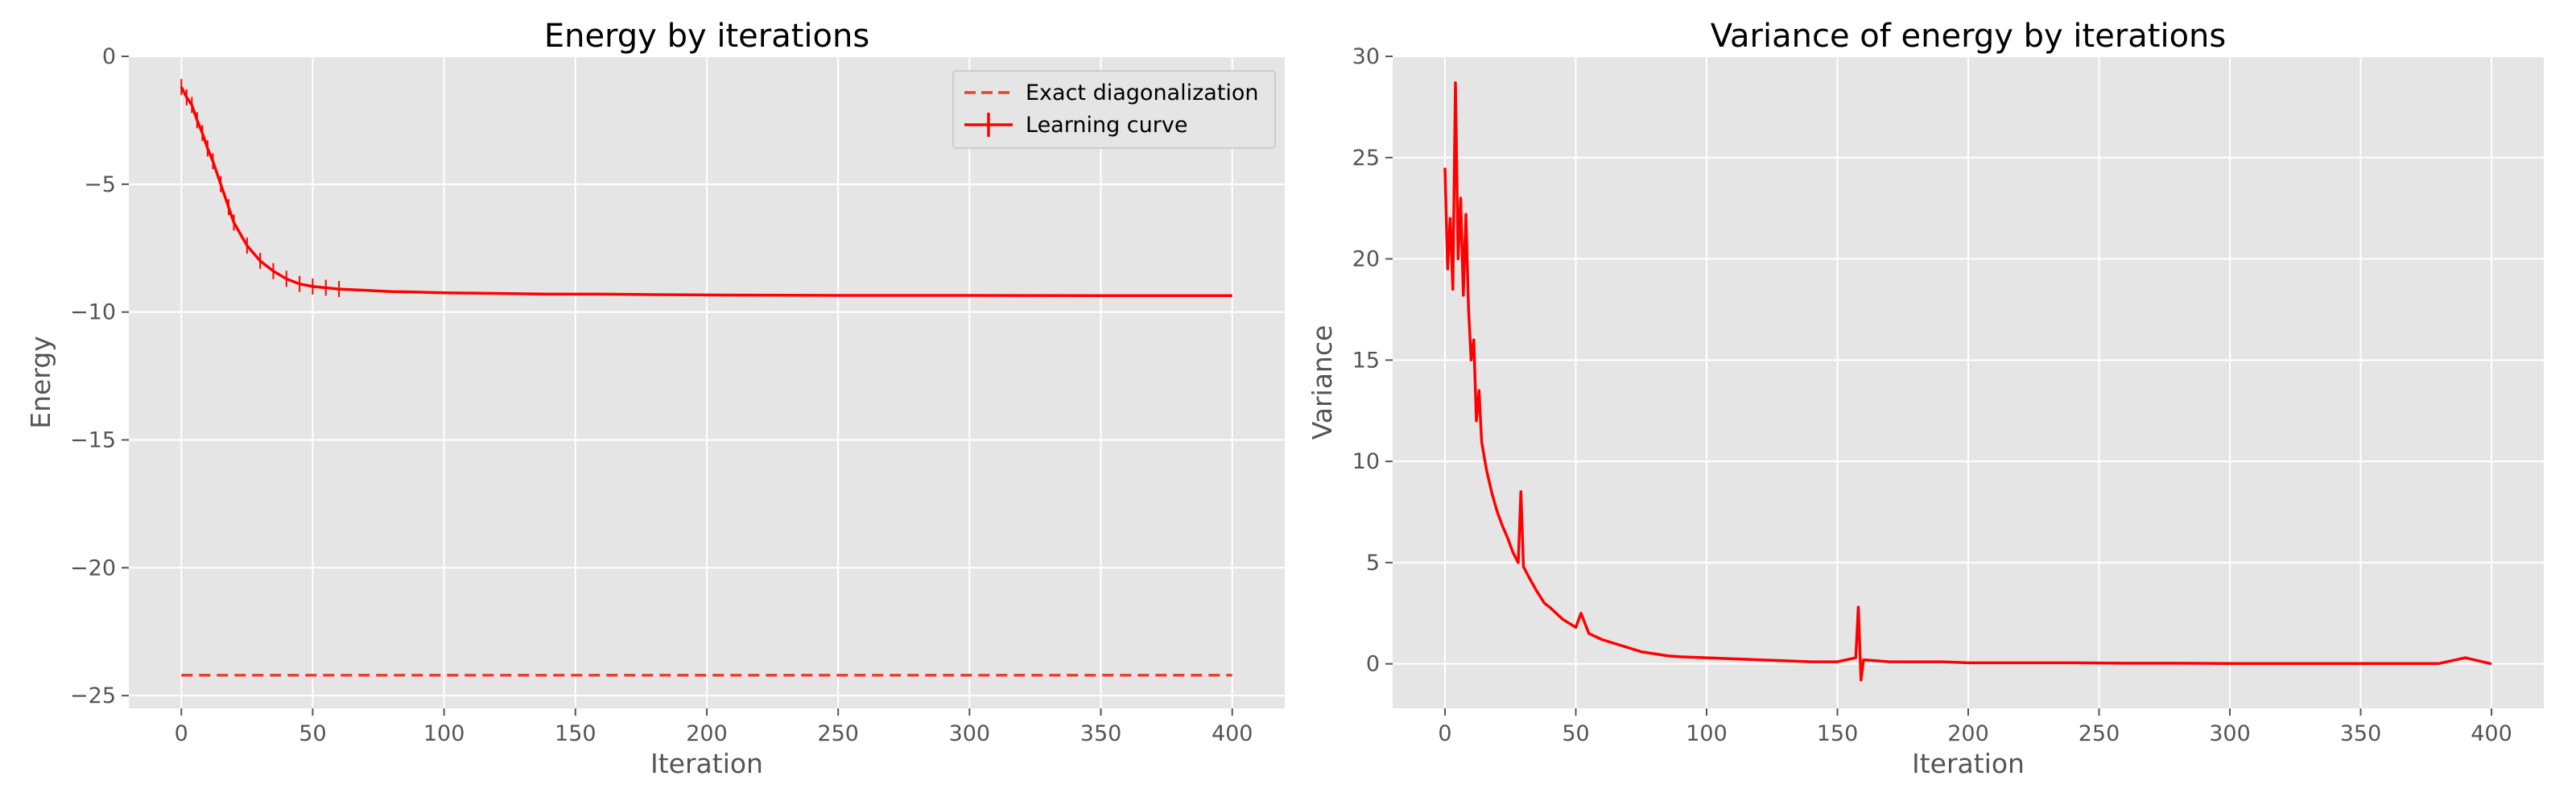  What do you see at coordinates (1106, 126) in the screenshot?
I see `legend-label-learning: Learning curve` at bounding box center [1106, 126].